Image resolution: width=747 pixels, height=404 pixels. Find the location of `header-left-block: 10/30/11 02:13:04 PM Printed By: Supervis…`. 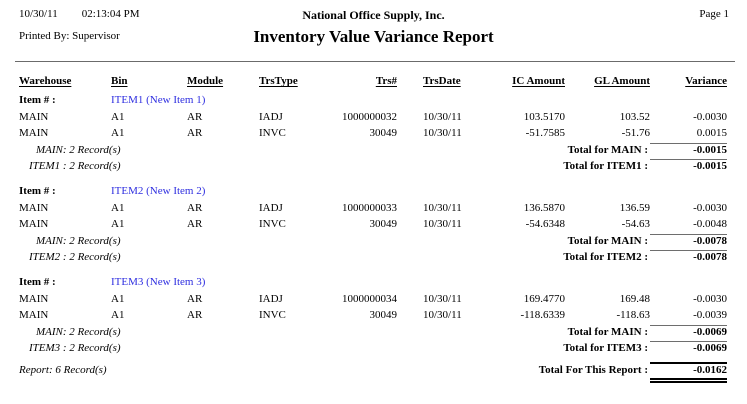

header-left-block: 10/30/11 02:13:04 PM Printed By: Supervis… is located at coordinates (79, 27).